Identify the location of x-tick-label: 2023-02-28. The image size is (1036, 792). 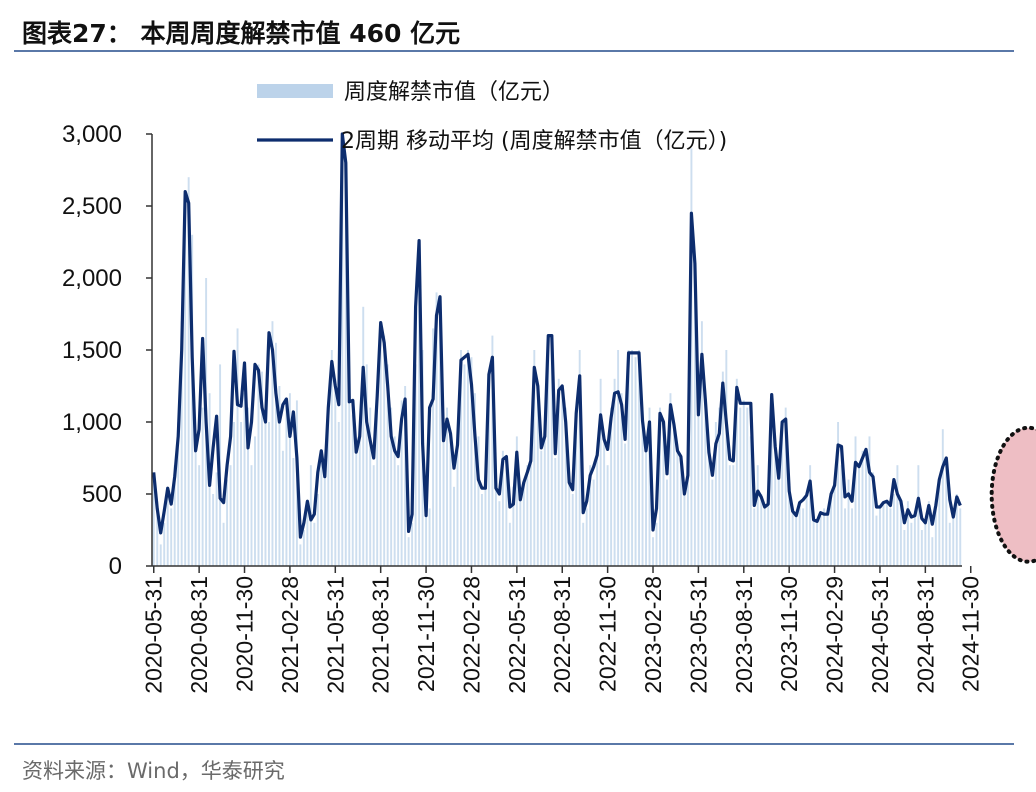
(653, 635).